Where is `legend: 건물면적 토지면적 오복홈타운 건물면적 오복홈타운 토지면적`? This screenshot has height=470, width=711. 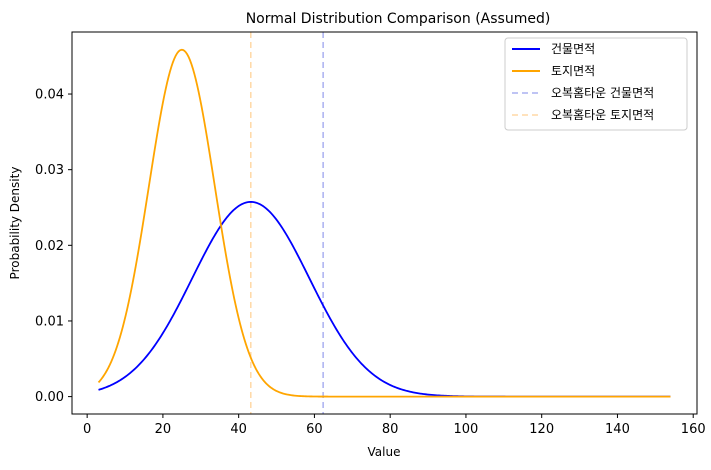 legend: 건물면적 토지면적 오복홈타운 건물면적 오복홈타운 토지면적 is located at coordinates (596, 84).